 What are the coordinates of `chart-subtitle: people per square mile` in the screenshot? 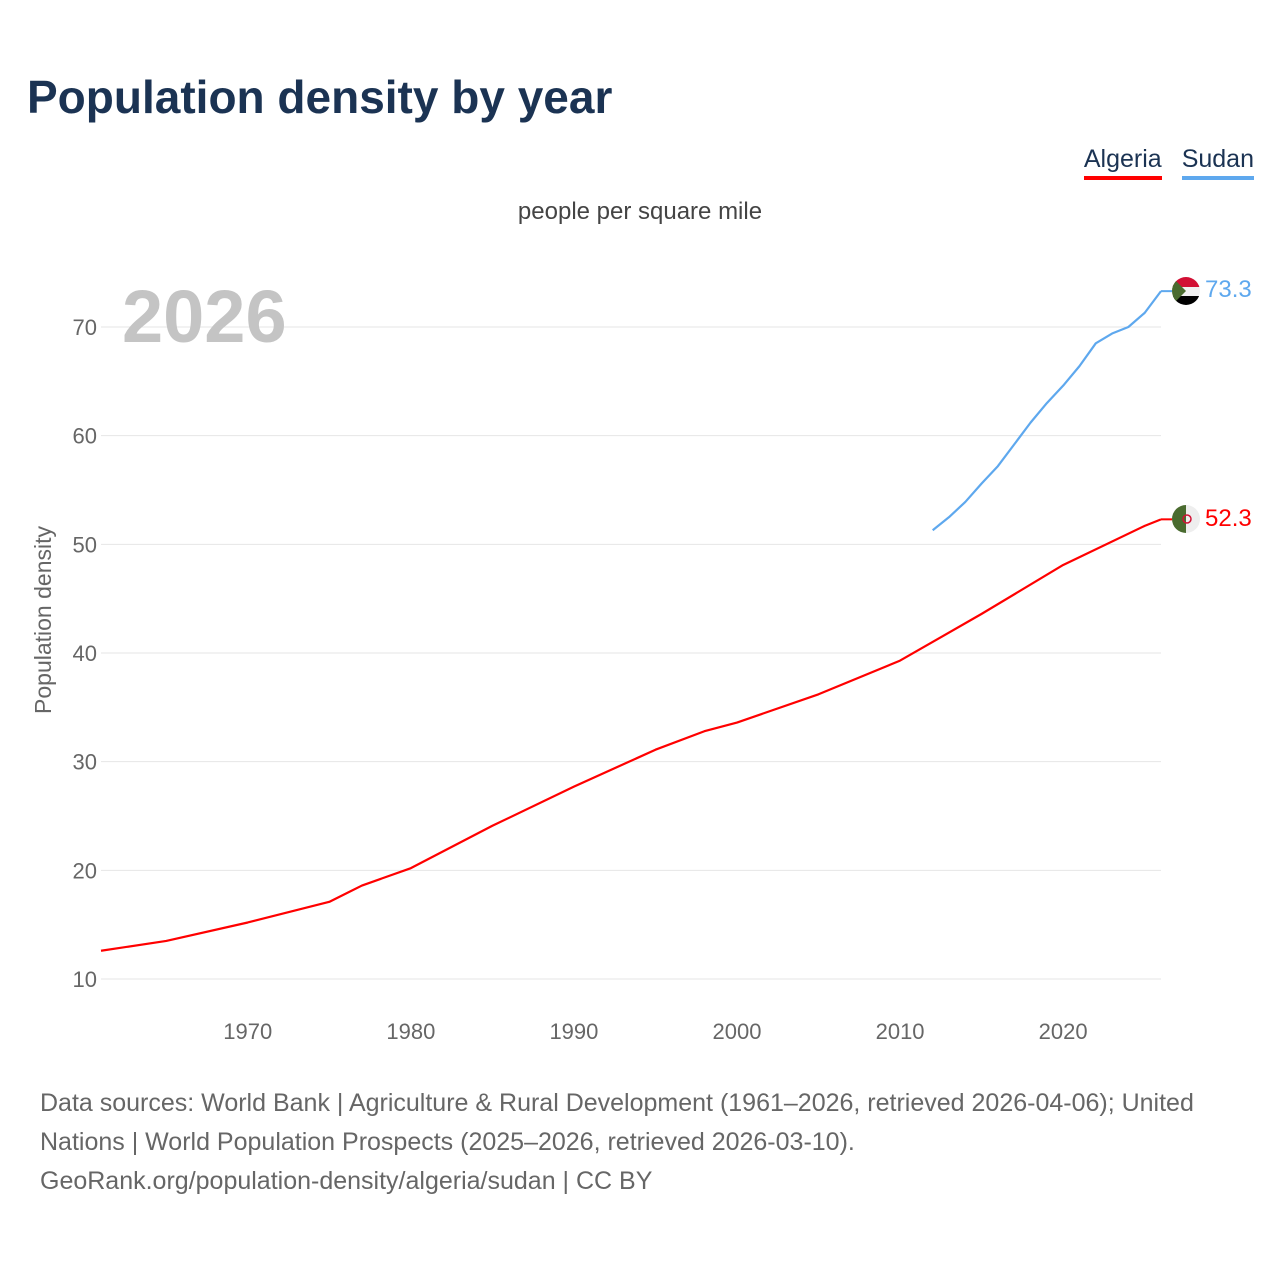 It's located at (640, 211).